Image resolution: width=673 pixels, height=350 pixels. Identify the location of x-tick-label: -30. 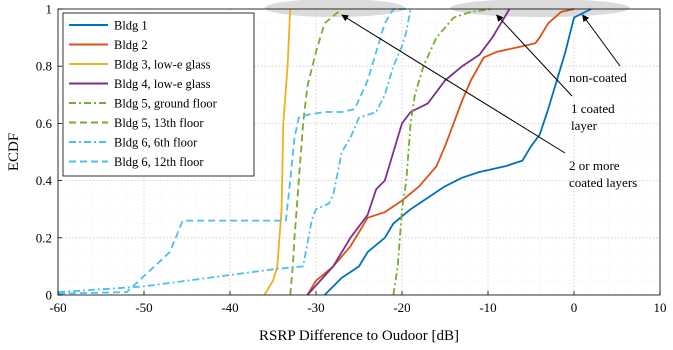
(315, 307).